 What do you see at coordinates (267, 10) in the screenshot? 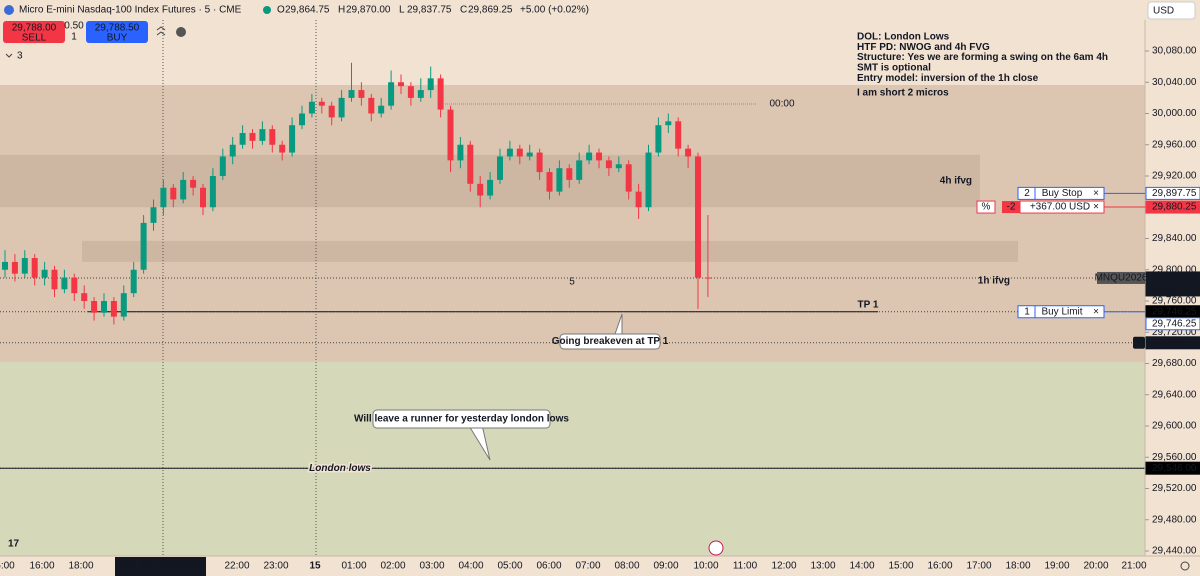
I see `market-status` at bounding box center [267, 10].